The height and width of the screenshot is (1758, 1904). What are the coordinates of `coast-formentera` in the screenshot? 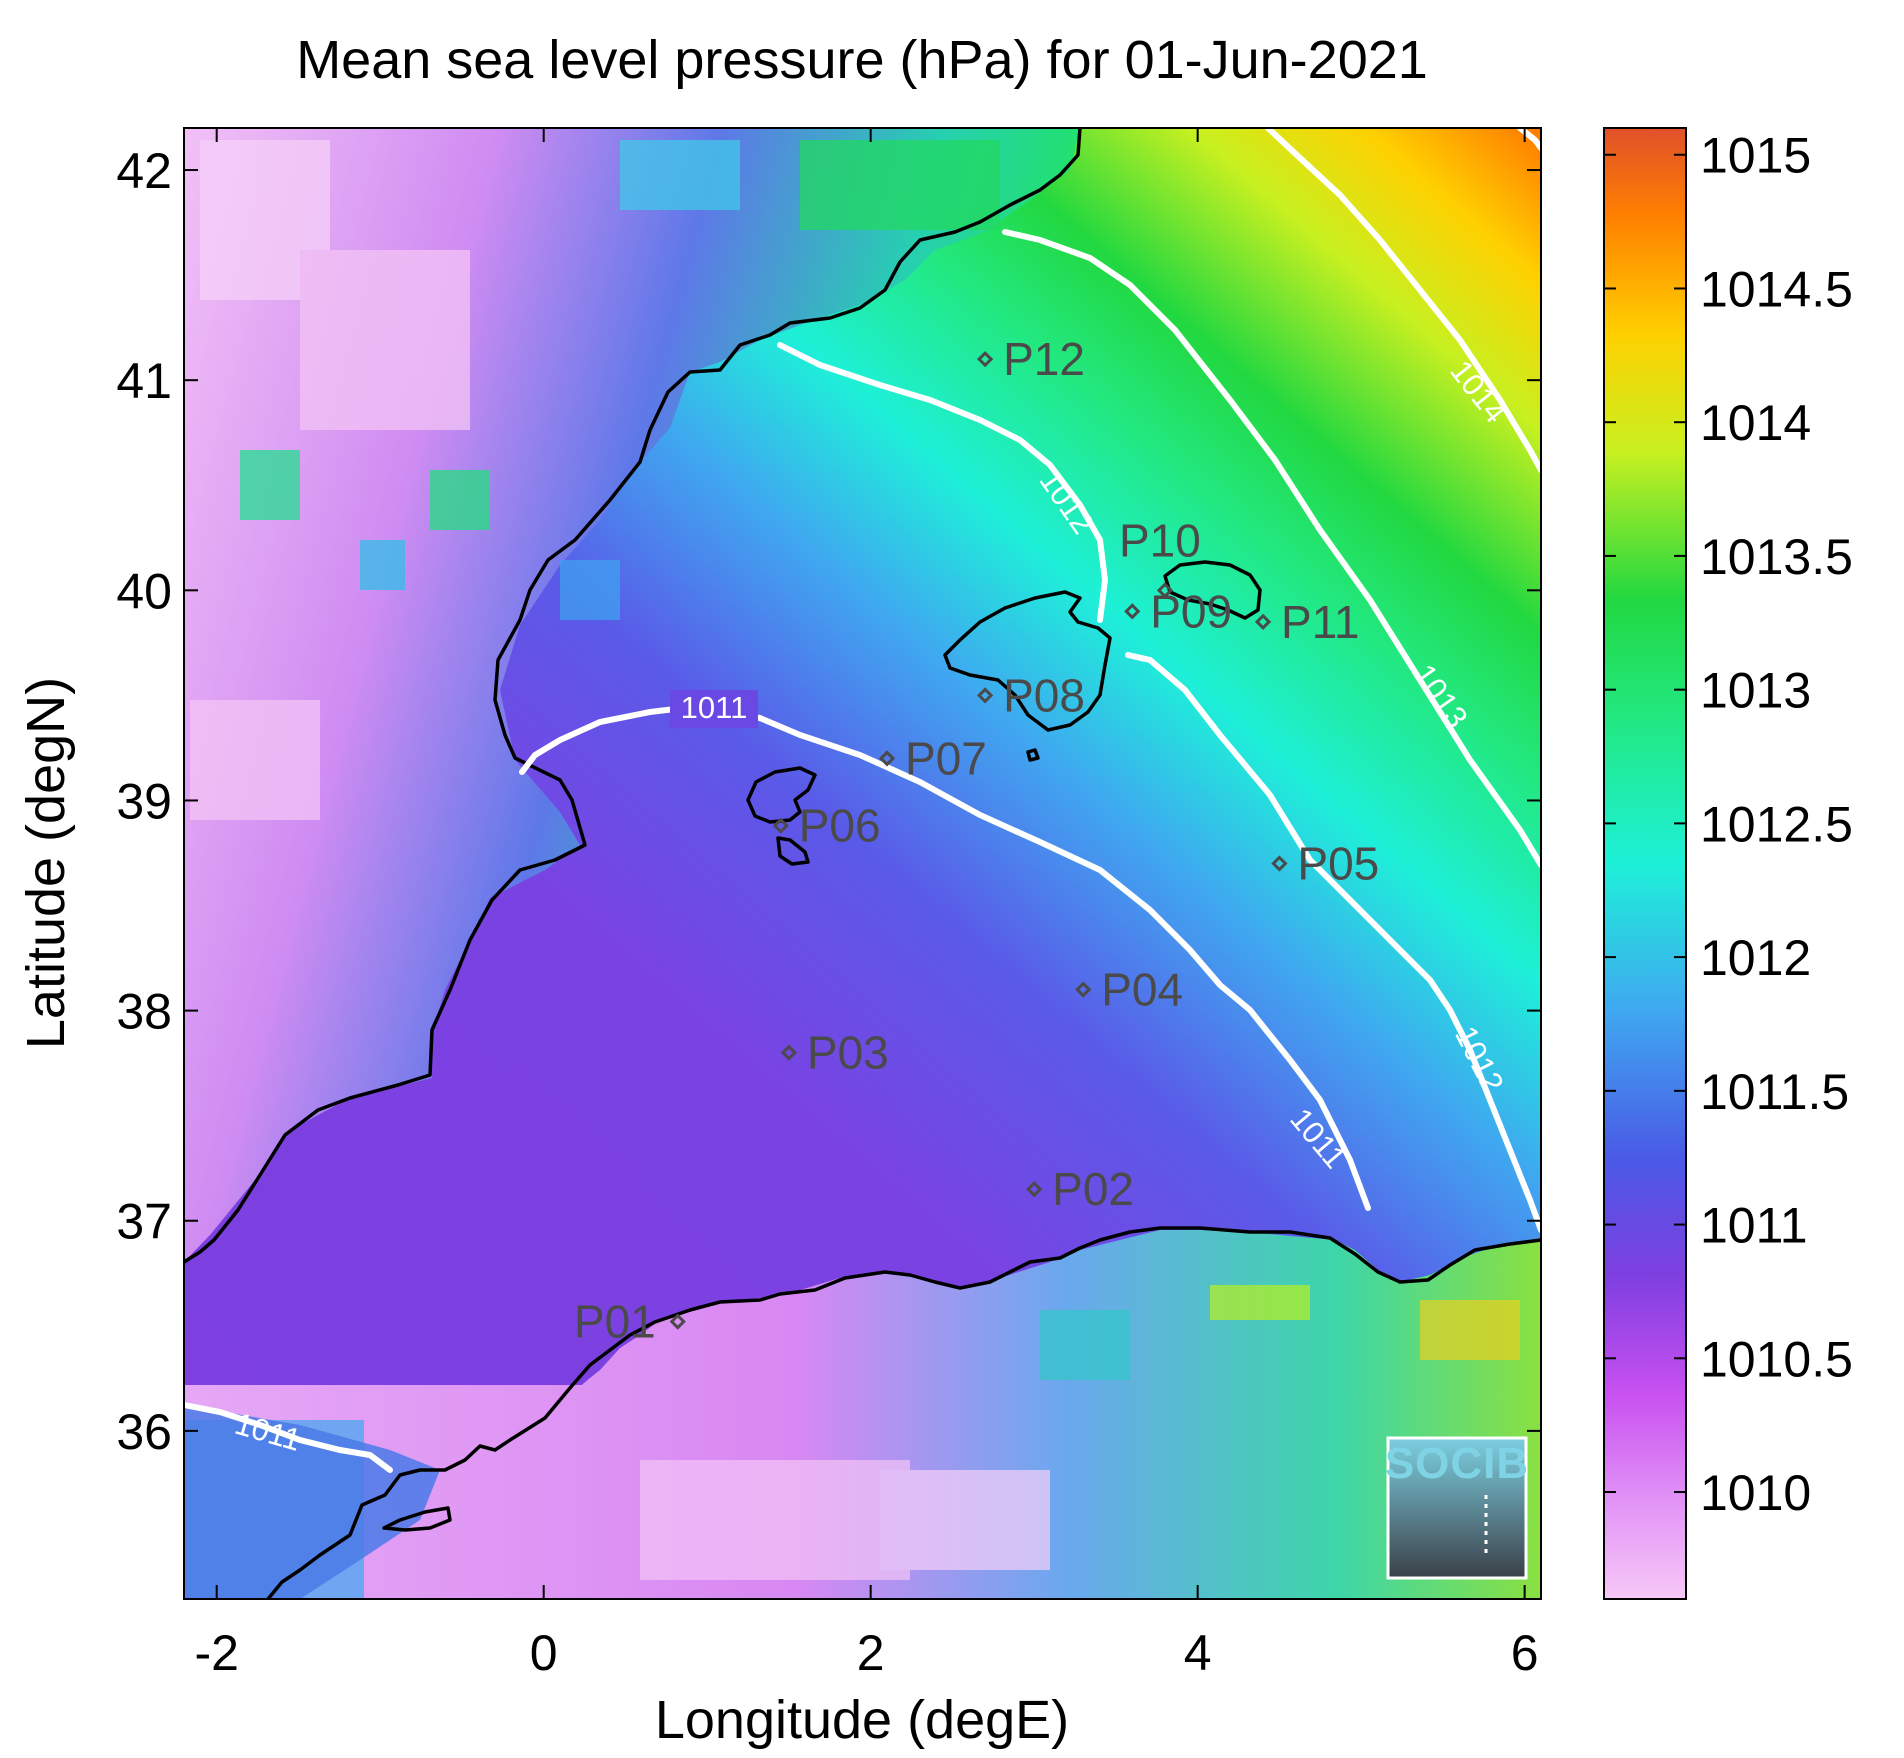 It's located at (793, 851).